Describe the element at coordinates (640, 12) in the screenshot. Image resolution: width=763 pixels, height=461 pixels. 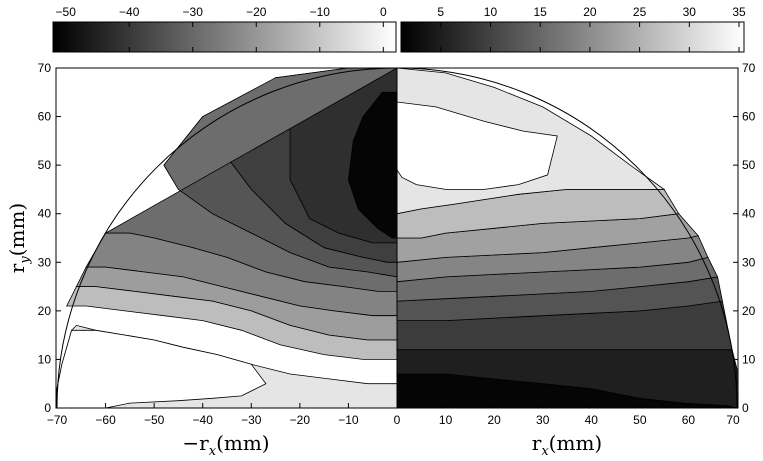
I see `colorbar-tick-label: 25` at that location.